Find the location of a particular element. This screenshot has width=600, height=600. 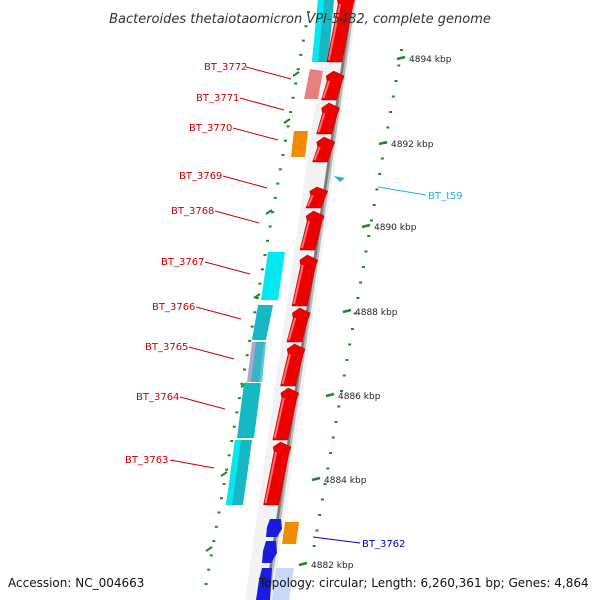

scale-tick-label: 4882 kbp is located at coordinates (332, 566).